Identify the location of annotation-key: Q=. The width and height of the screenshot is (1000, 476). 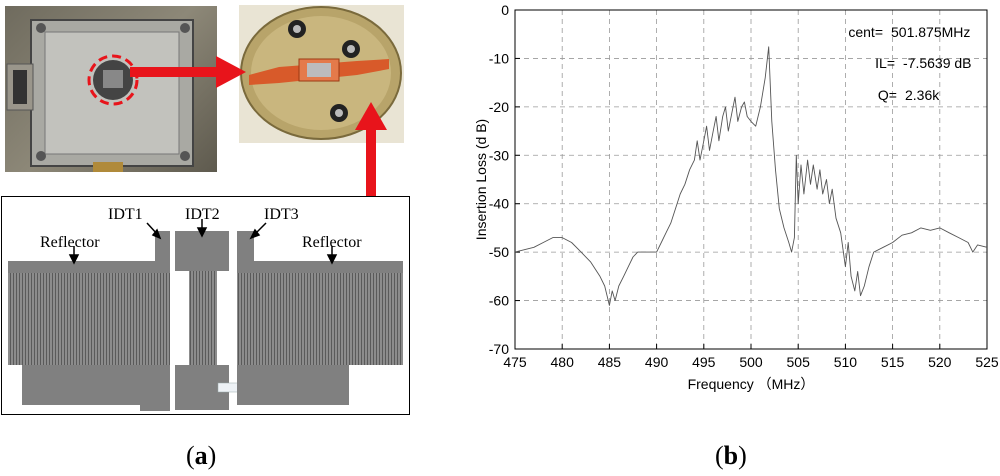
(887, 95).